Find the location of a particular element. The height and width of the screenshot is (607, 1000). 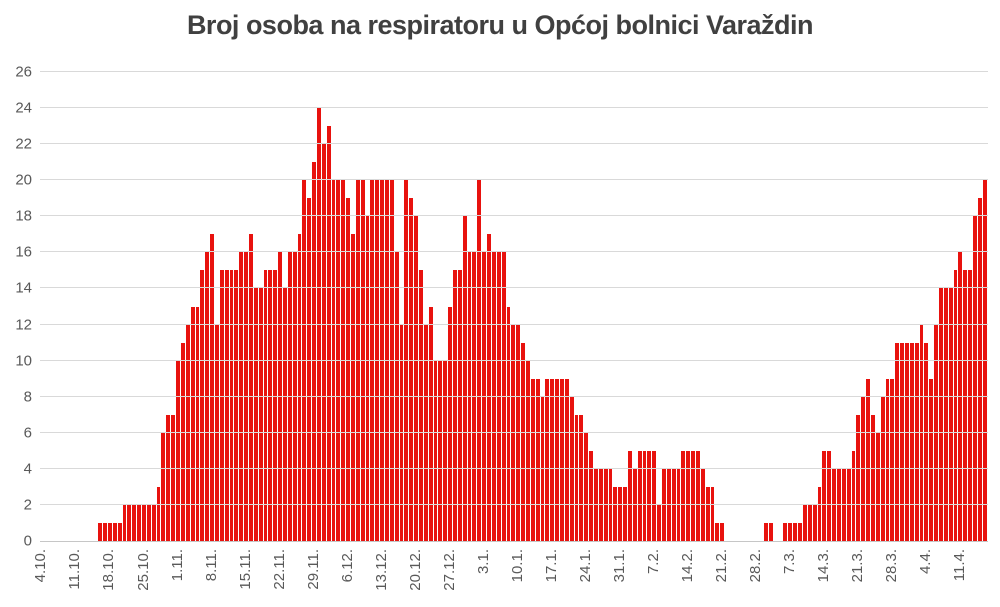

x-tick-label: 21.3. is located at coordinates (858, 566).